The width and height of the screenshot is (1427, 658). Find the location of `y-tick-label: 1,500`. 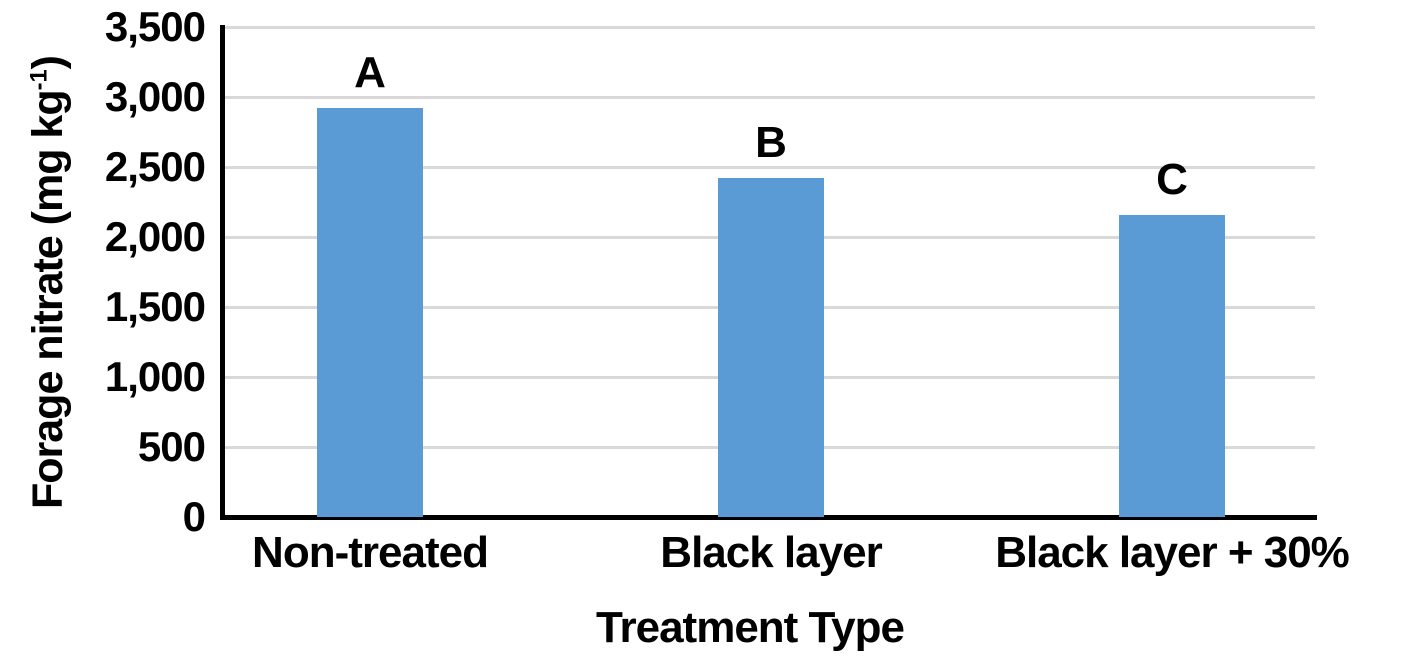

y-tick-label: 1,500 is located at coordinates (155, 306).